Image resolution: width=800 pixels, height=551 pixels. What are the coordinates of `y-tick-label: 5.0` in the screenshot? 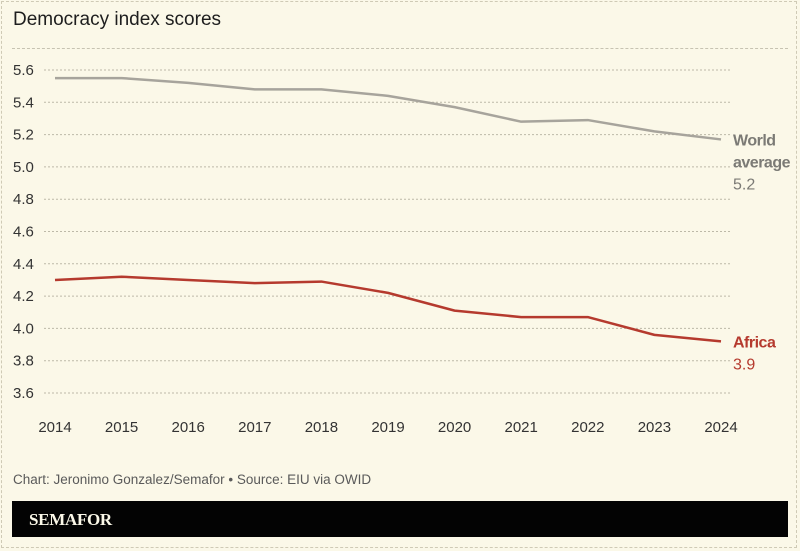 It's located at (23, 167).